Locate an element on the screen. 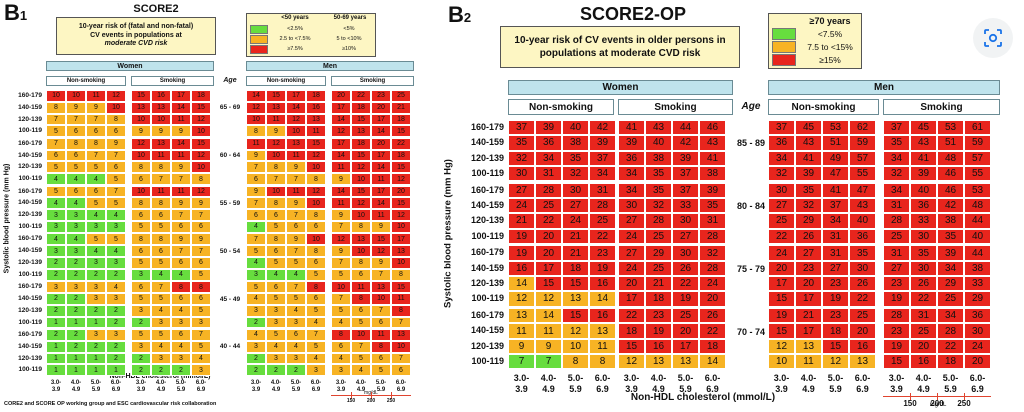 The width and height of the screenshot is (1024, 412). risk-cell-women-non-smoking: 16 is located at coordinates (602, 284).